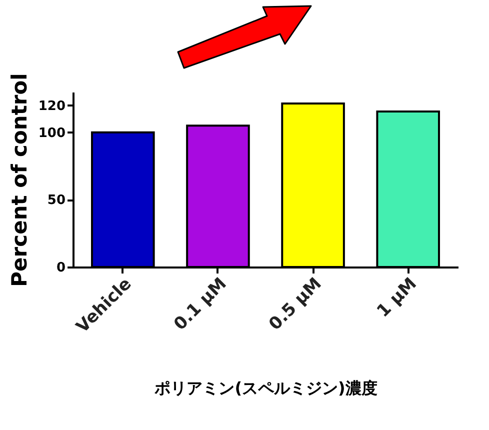 The image size is (489, 430). What do you see at coordinates (200, 304) in the screenshot?
I see `x-tick-label: 0.1 µM` at bounding box center [200, 304].